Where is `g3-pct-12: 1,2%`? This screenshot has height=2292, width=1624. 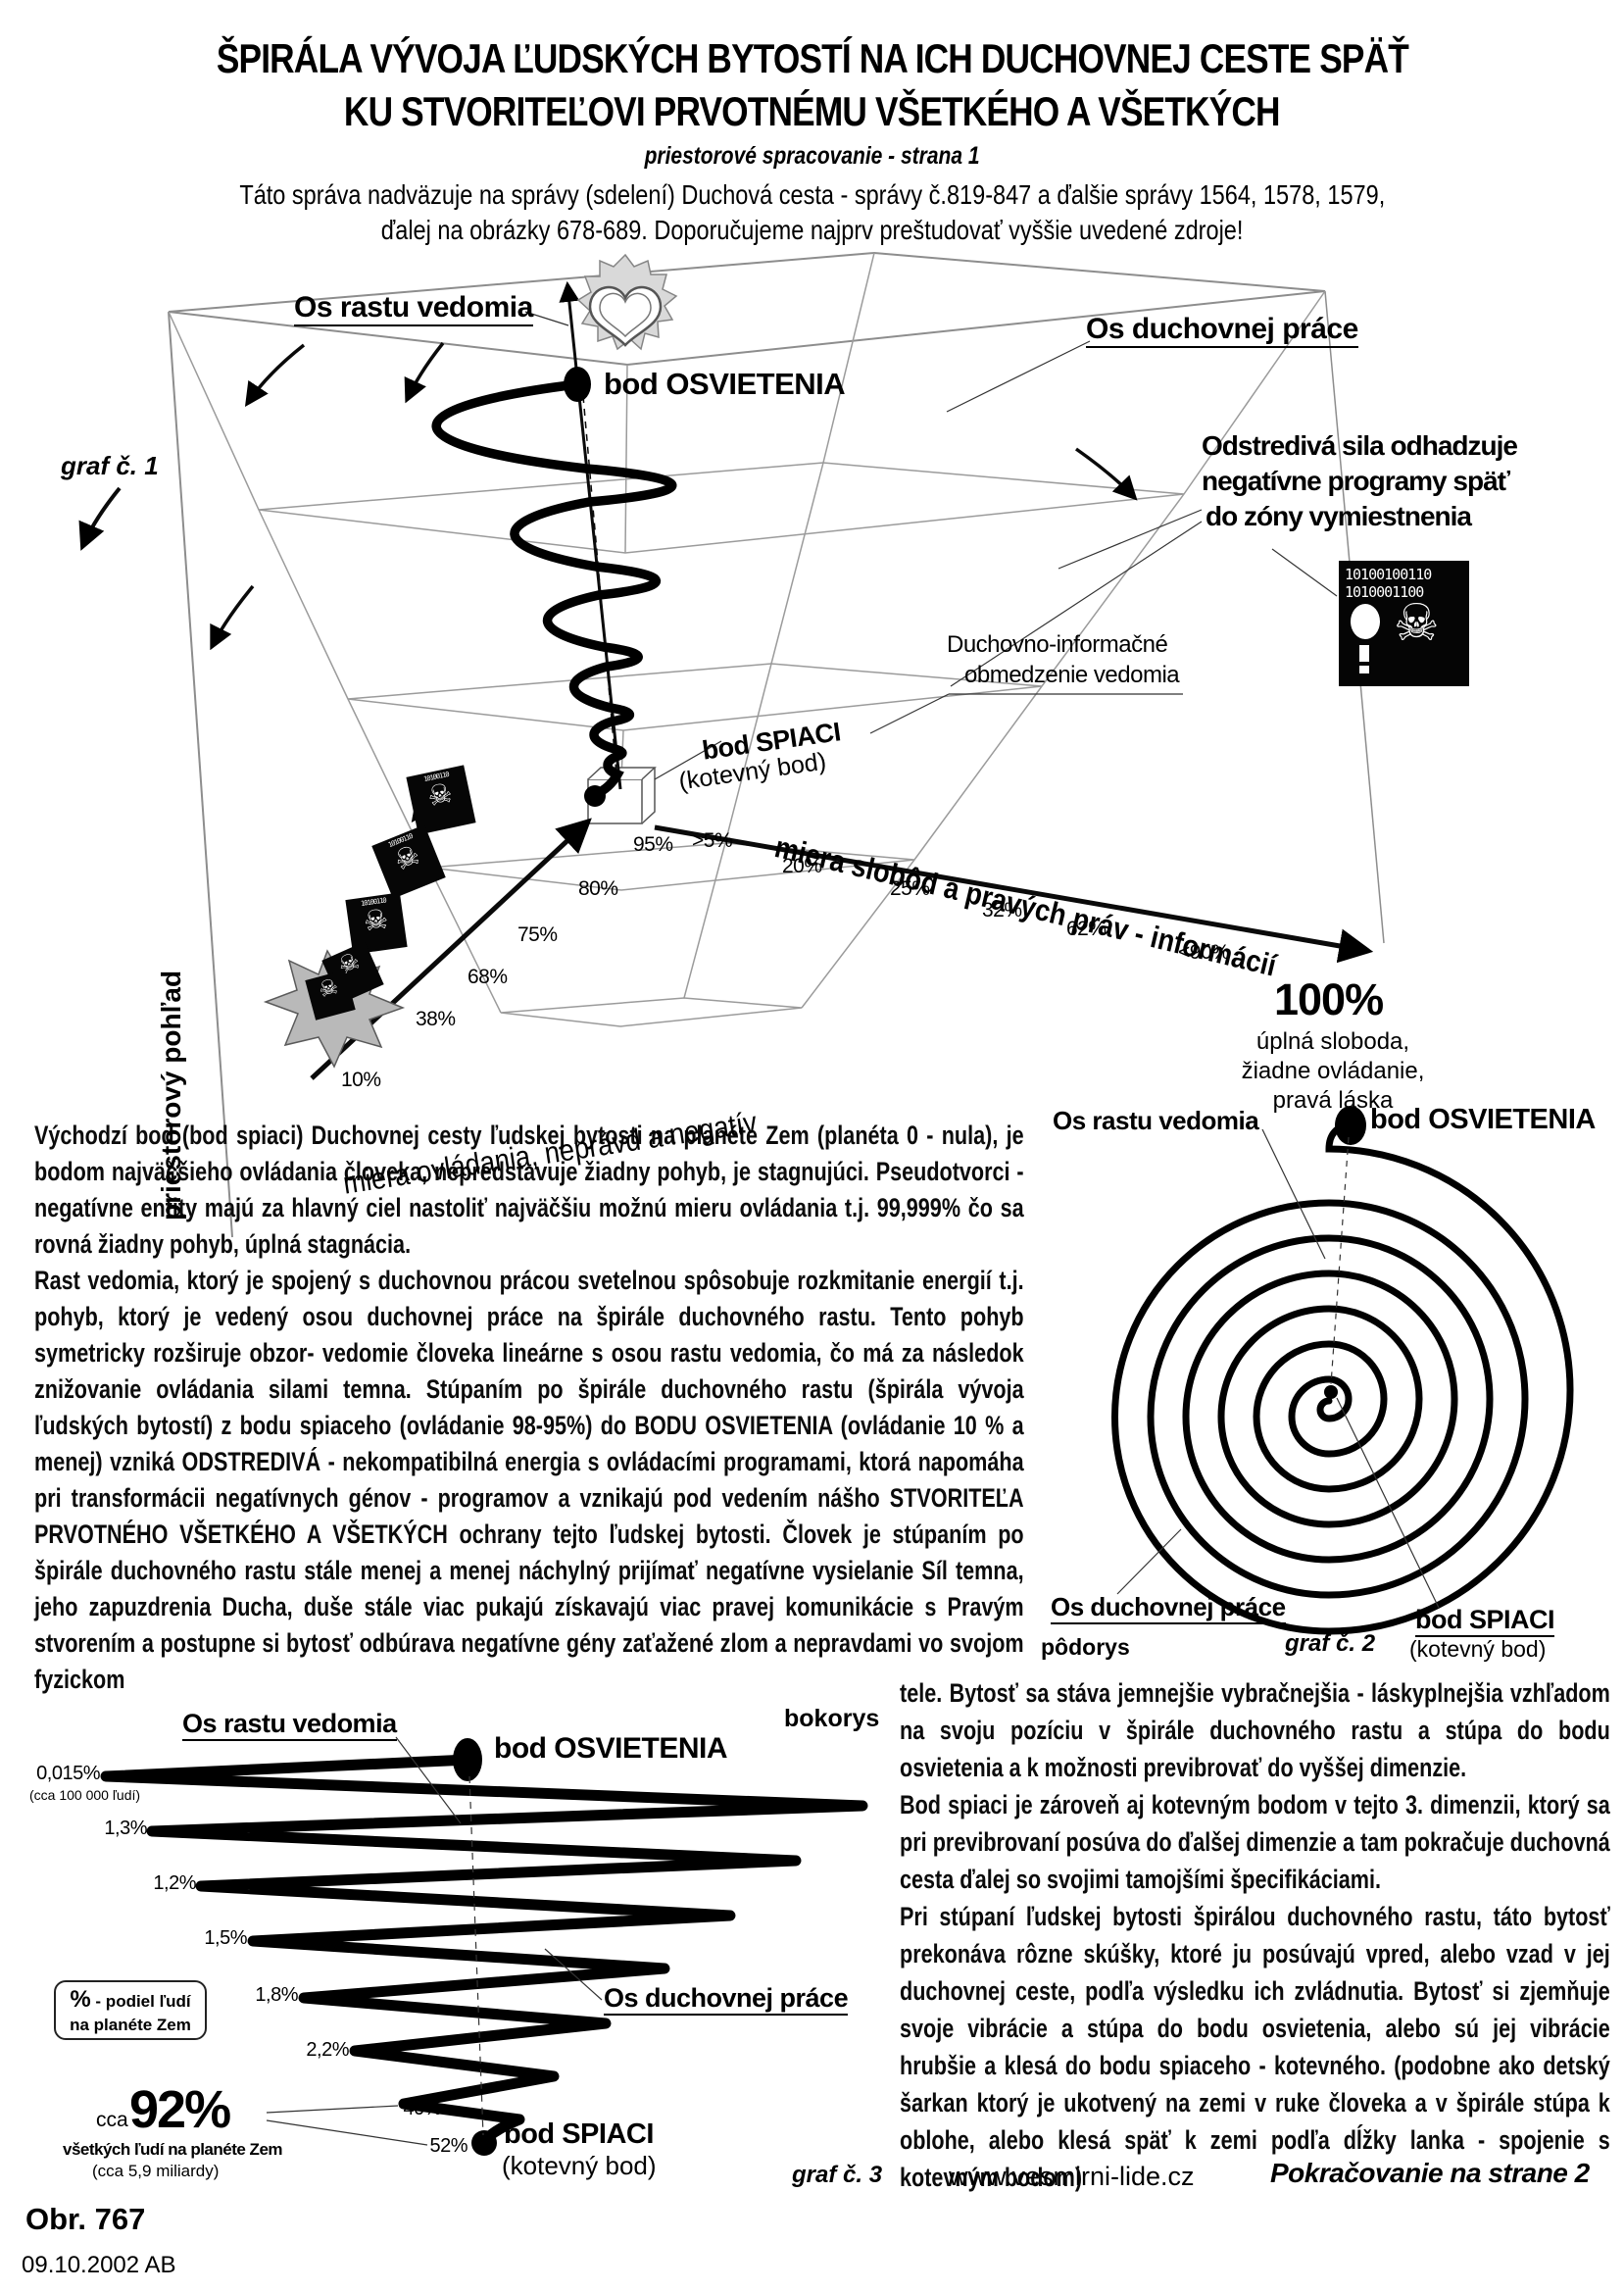 g3-pct-12: 1,2% is located at coordinates (174, 1883).